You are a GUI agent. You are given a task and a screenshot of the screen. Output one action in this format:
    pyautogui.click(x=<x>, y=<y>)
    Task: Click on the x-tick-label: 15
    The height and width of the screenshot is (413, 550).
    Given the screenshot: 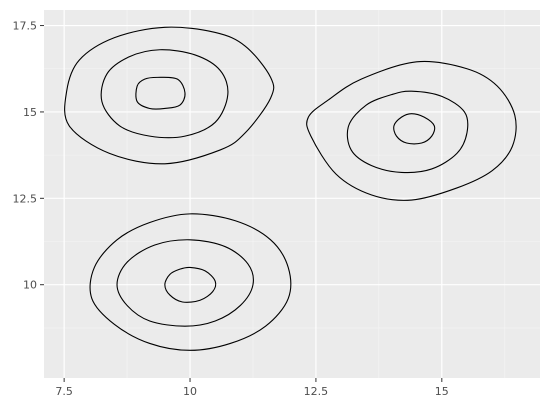 What is the action you would take?
    pyautogui.click(x=442, y=391)
    